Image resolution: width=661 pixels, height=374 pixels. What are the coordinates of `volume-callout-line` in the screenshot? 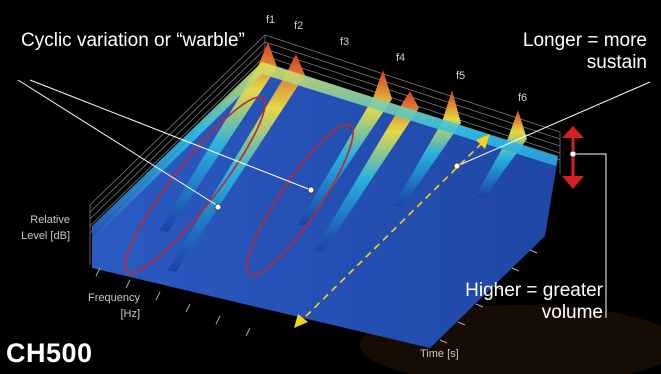 It's located at (590, 235).